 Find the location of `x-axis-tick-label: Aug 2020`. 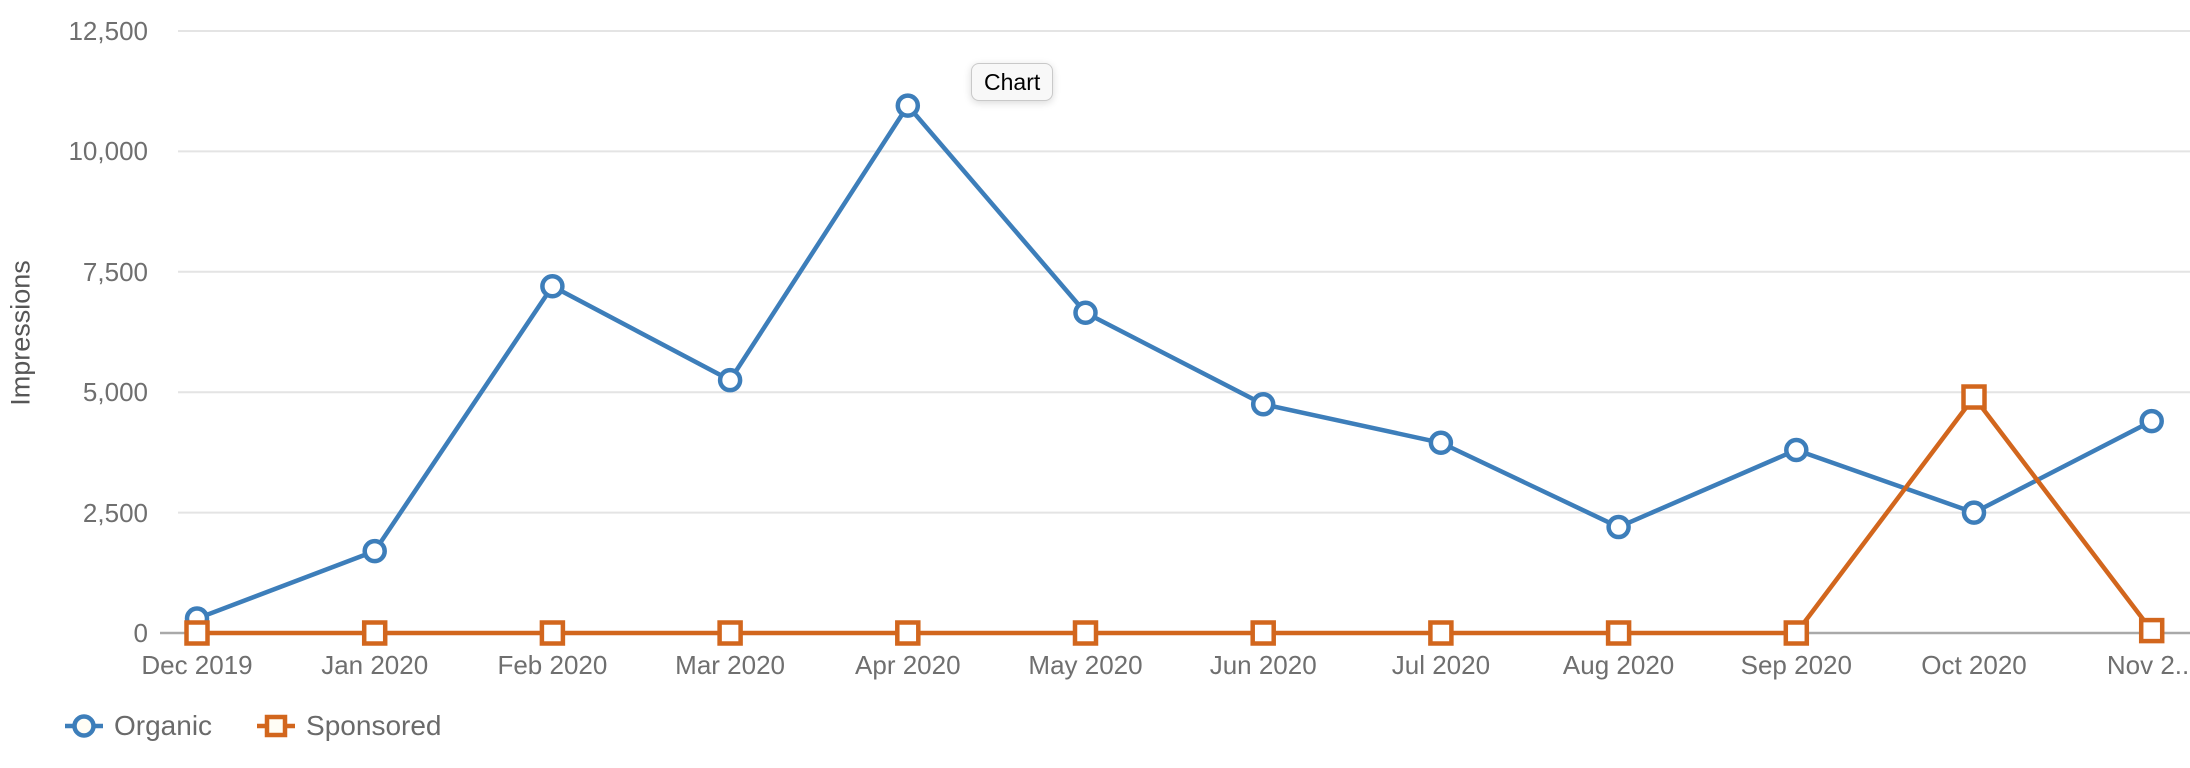

x-axis-tick-label: Aug 2020 is located at coordinates (1618, 665).